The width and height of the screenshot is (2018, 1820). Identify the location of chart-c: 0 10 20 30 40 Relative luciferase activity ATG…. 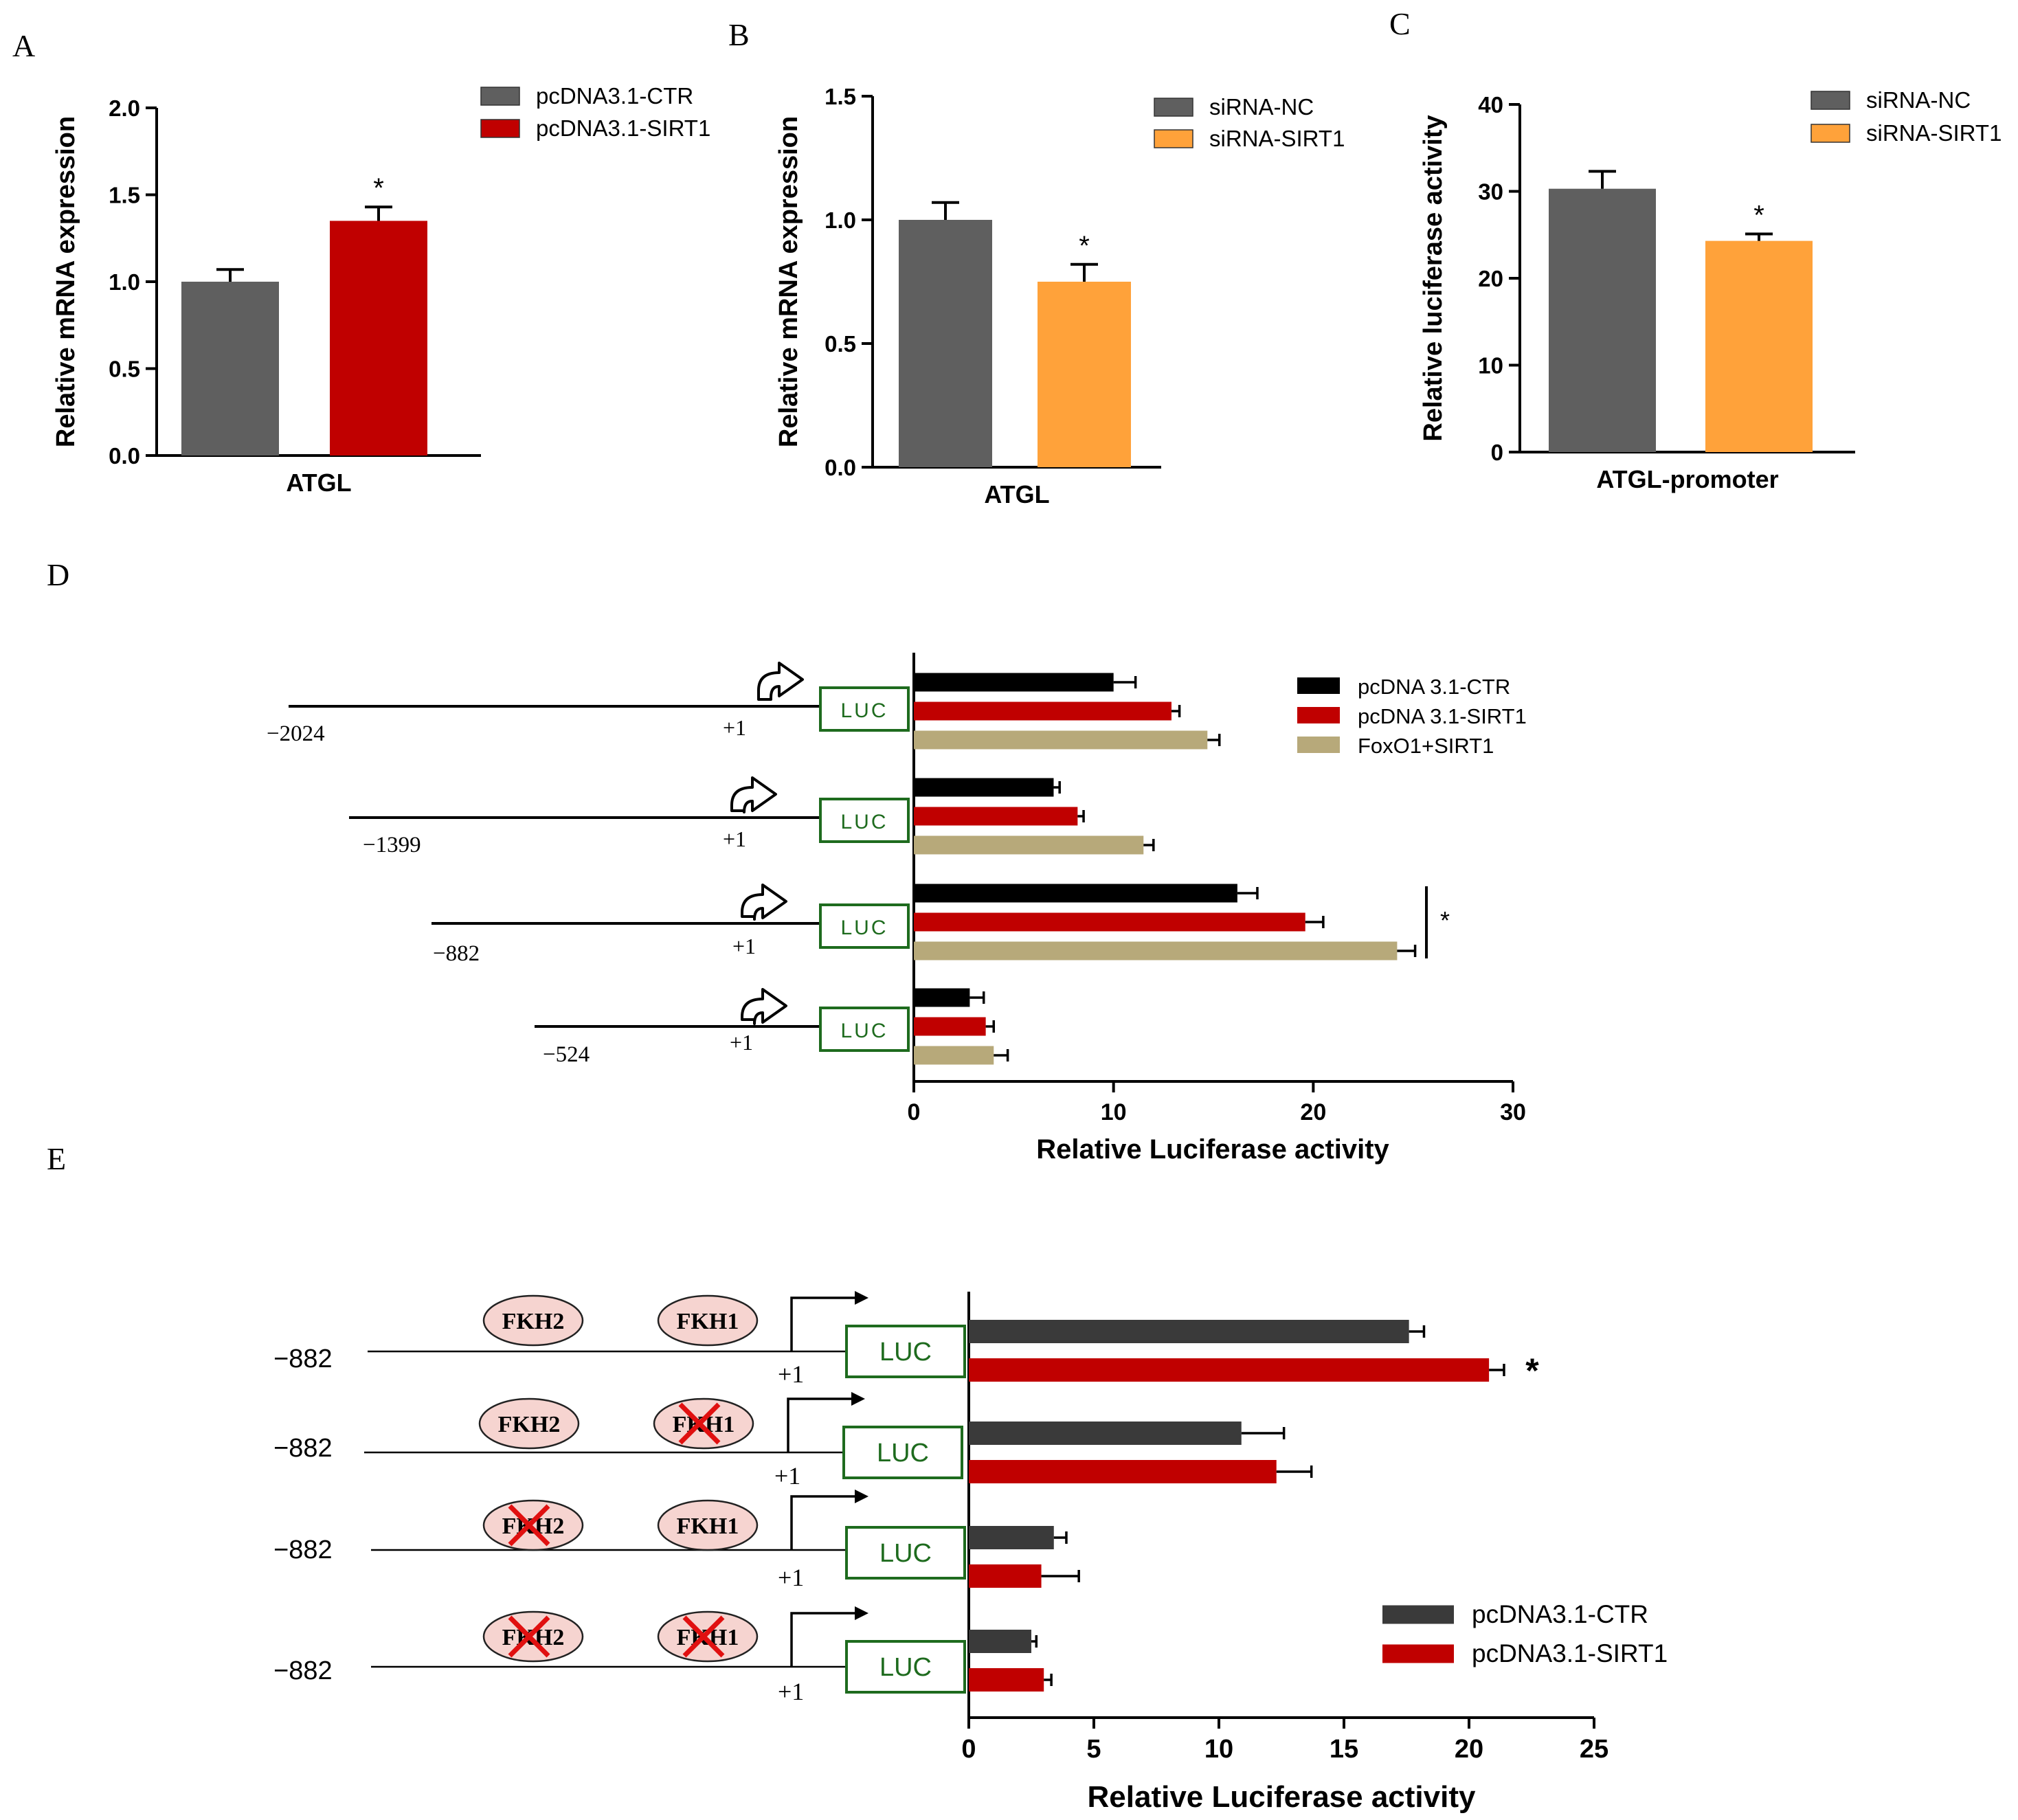
(1710, 290).